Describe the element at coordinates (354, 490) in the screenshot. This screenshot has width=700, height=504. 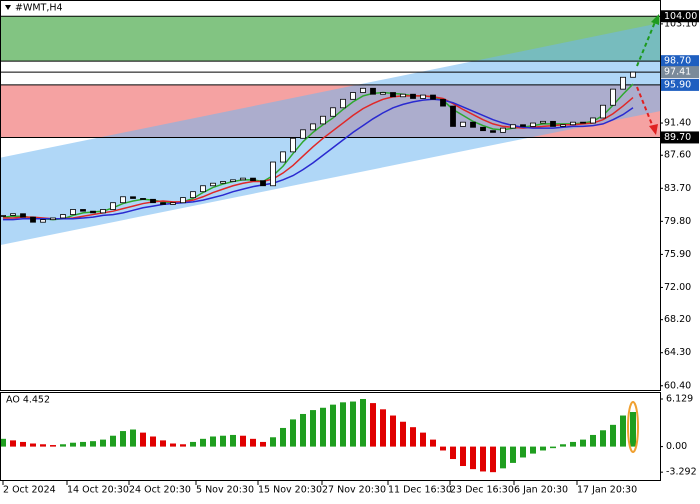
I see `x-tick-label: 27 Nov 20:30` at that location.